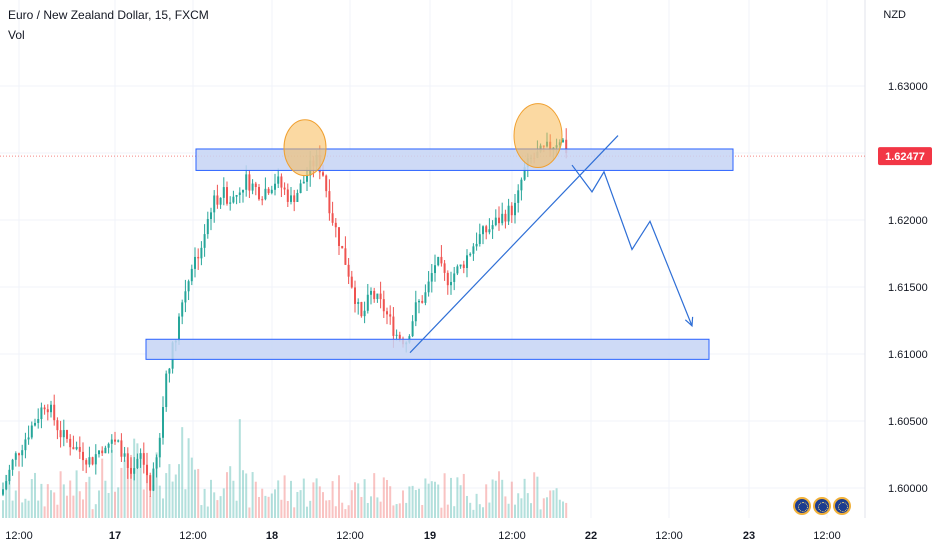 Image resolution: width=932 pixels, height=550 pixels. Describe the element at coordinates (905, 156) in the screenshot. I see `current-price-badge` at that location.